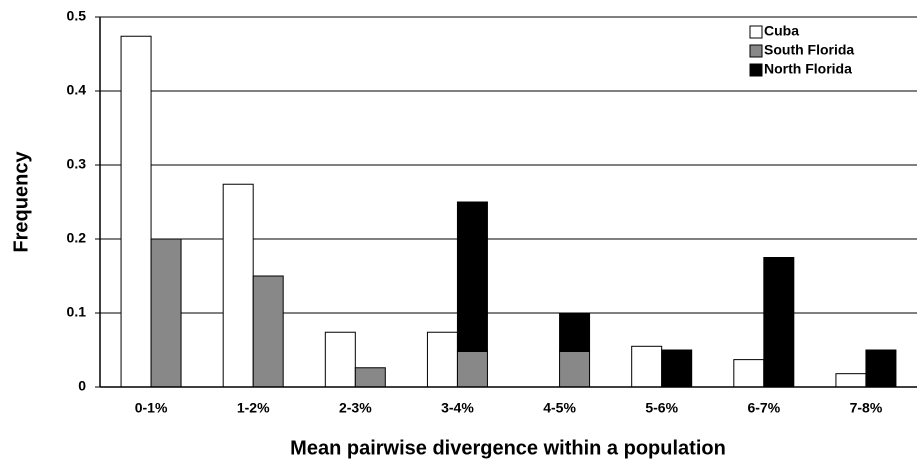 Image resolution: width=917 pixels, height=466 pixels. What do you see at coordinates (866, 408) in the screenshot?
I see `x-tick-label: 7-8%` at bounding box center [866, 408].